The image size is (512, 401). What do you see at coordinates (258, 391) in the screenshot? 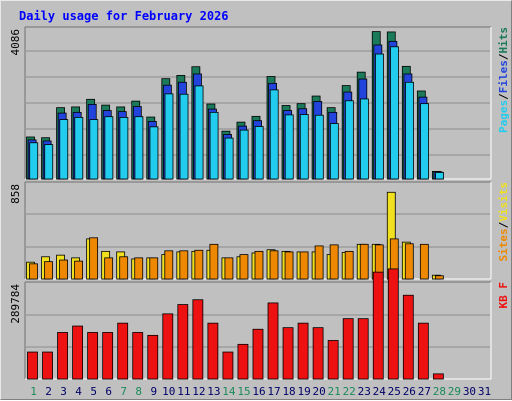
I see `day-label-16: 16` at bounding box center [258, 391].